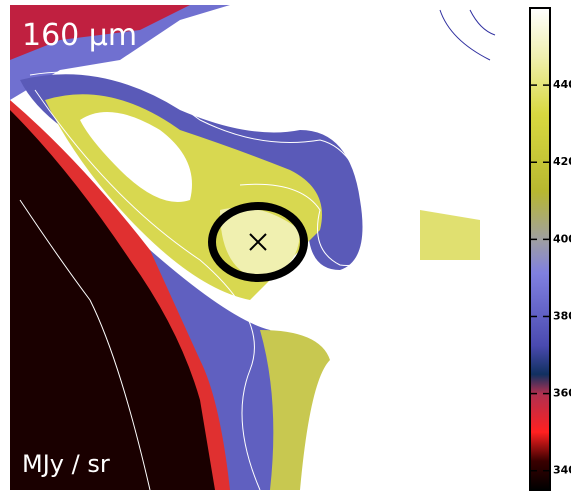  I want to click on colorbar-tick-label: 400, so click(562, 238).